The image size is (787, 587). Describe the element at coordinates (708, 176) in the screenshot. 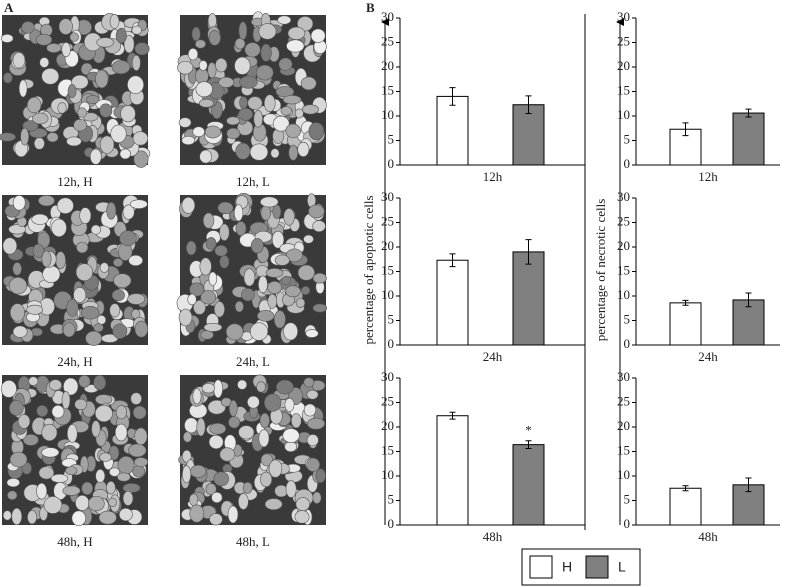

I see `x-label: 12h` at that location.